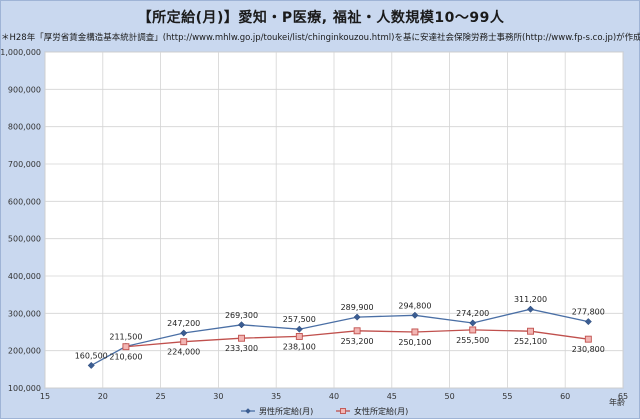 Image resolution: width=640 pixels, height=420 pixels. Describe the element at coordinates (334, 396) in the screenshot. I see `x-tick-label: 40` at that location.